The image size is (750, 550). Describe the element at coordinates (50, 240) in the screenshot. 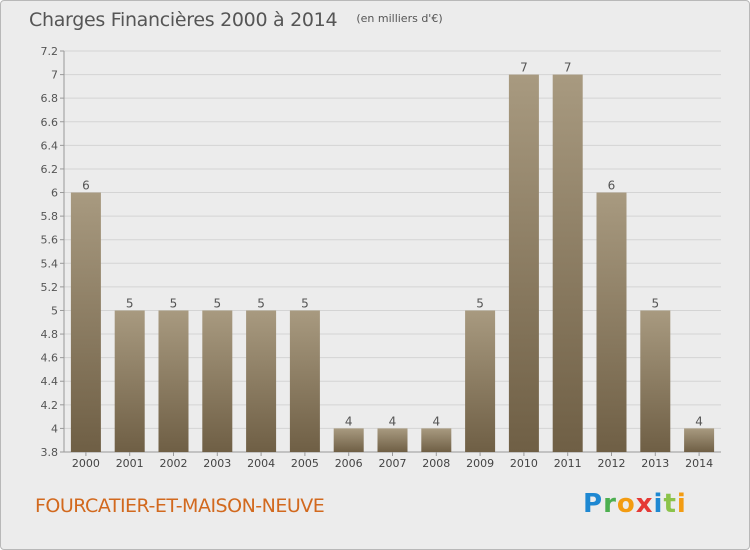

I see `y-tick-label: 5.6` at that location.